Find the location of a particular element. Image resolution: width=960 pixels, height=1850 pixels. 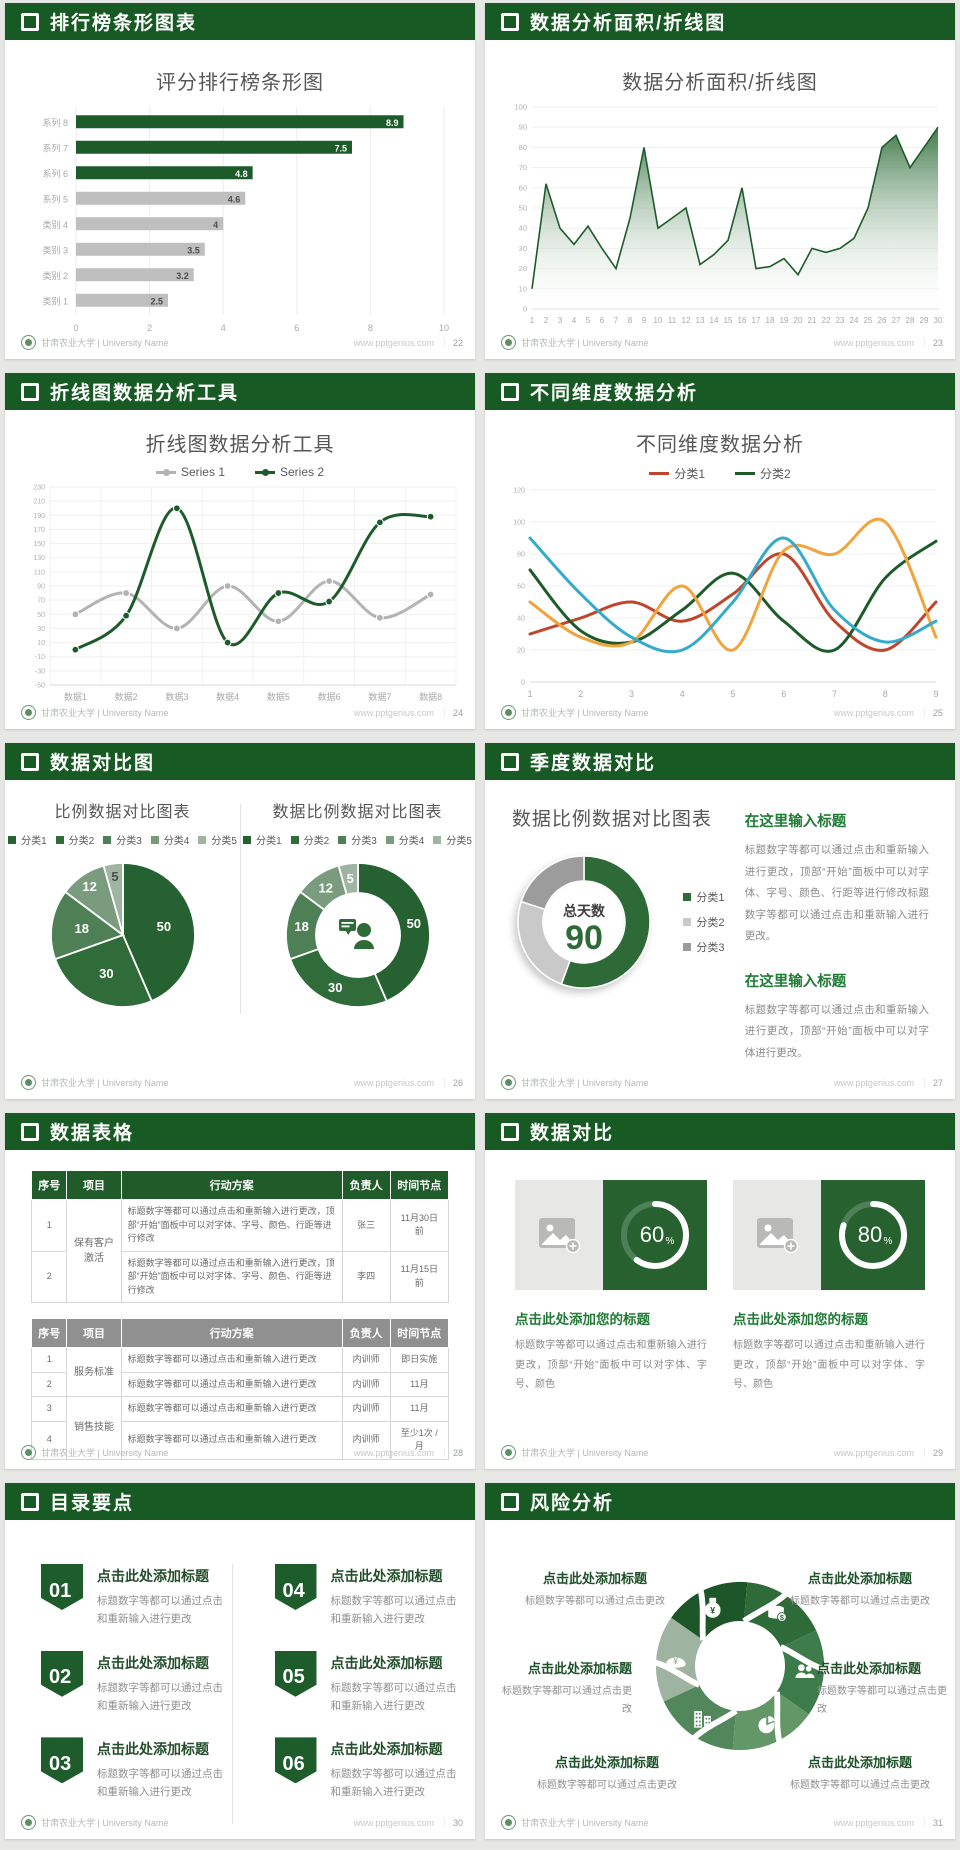

svg-text: 4 is located at coordinates (223, 328).